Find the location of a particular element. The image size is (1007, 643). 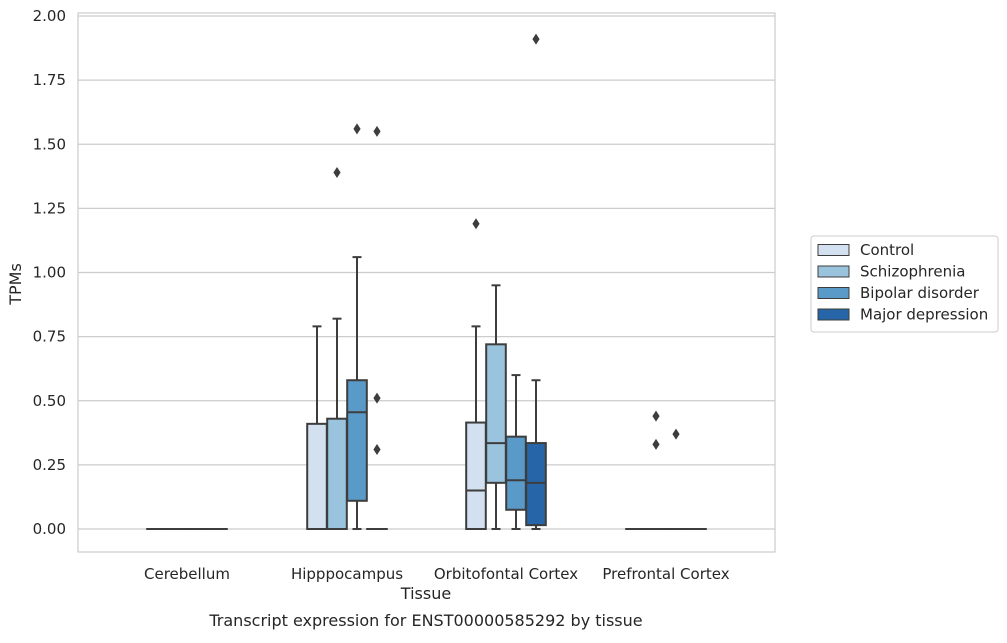

x-tick-label: Prefrontal Cortex is located at coordinates (665, 574).